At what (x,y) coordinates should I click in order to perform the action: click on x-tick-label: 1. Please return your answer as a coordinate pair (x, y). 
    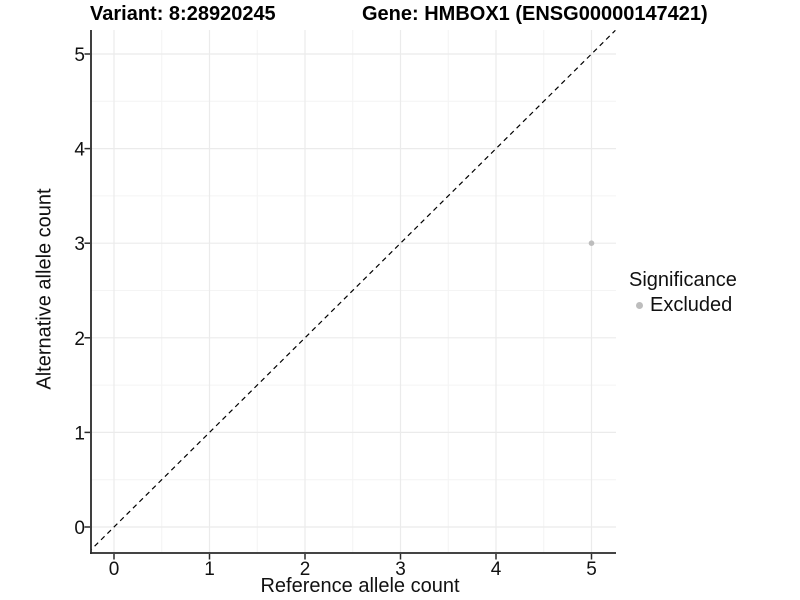
    Looking at the image, I should click on (209, 569).